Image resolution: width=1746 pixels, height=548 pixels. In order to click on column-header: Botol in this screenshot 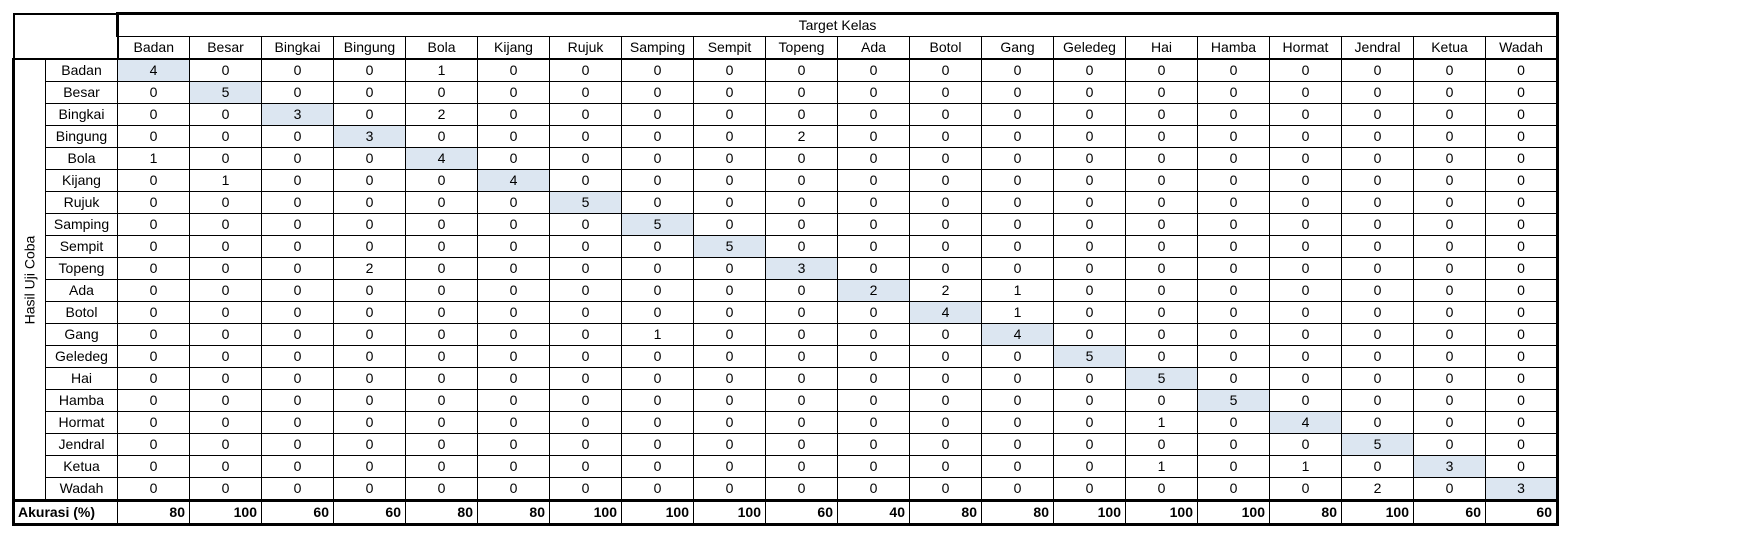, I will do `click(945, 48)`.